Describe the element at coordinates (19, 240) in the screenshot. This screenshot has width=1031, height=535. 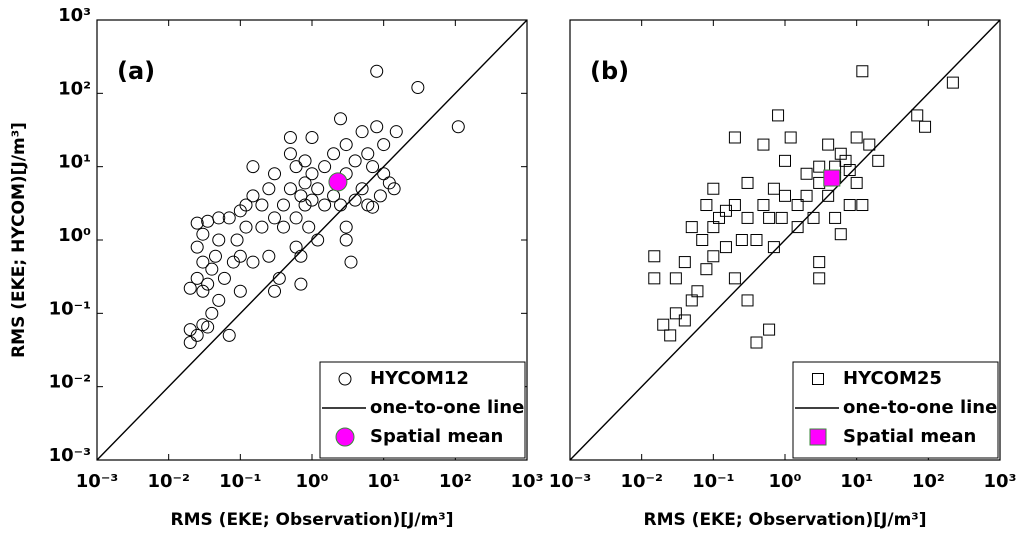
I see `y-axis-label: RMS (EKE; HYCOM)[J/m³]` at that location.